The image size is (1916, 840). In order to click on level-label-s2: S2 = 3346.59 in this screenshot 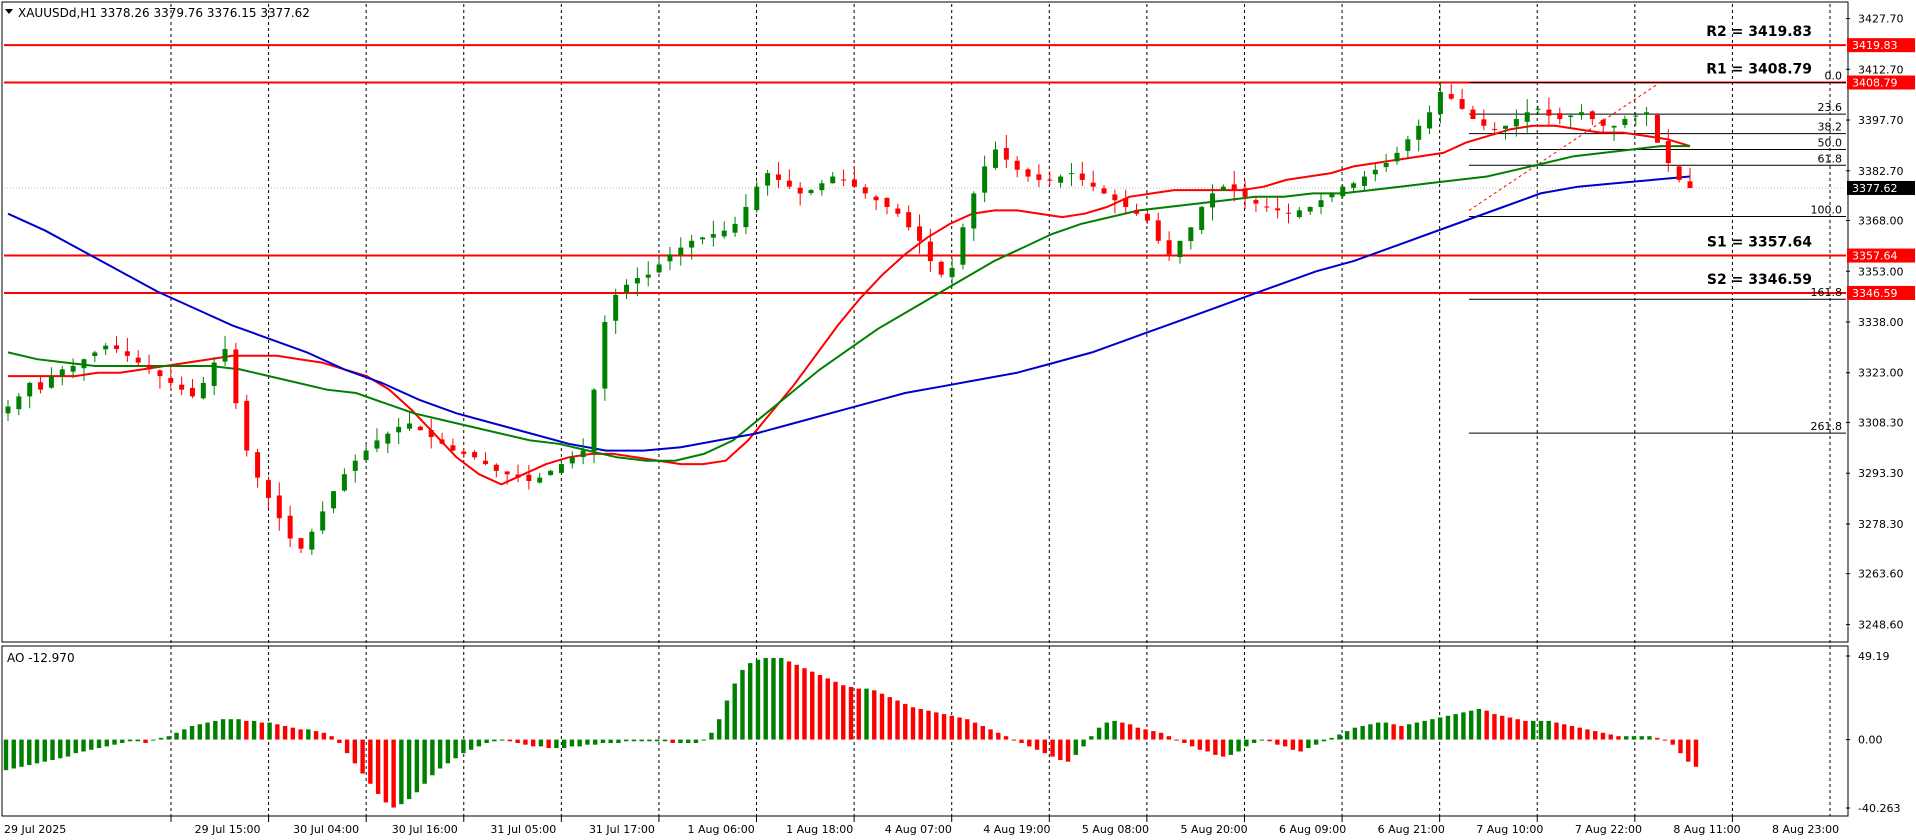, I will do `click(1759, 280)`.